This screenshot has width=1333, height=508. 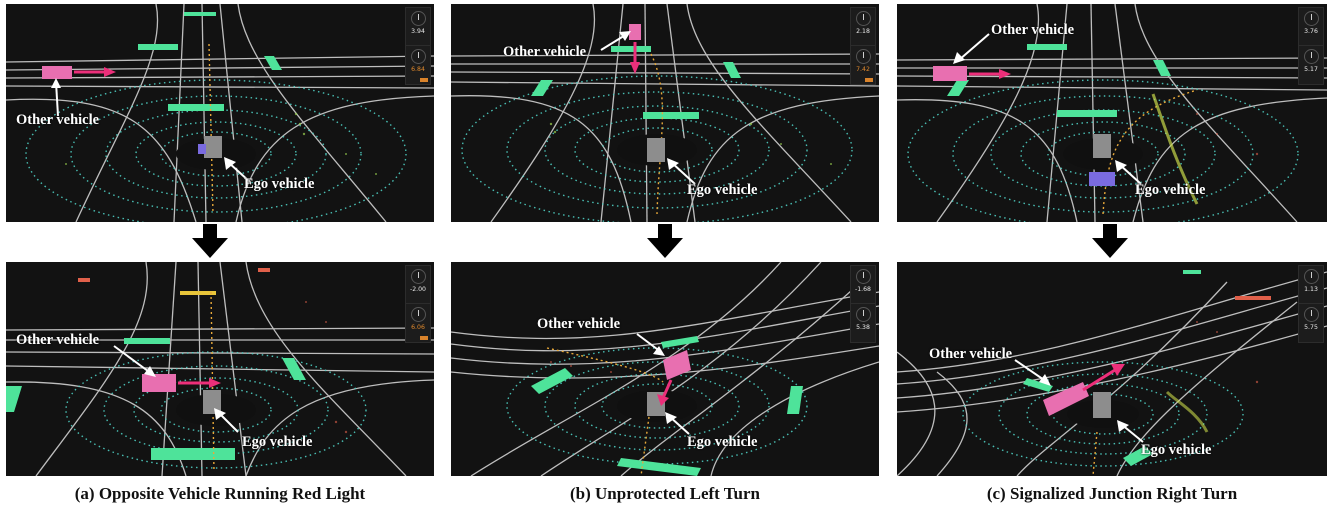 What do you see at coordinates (1311, 285) in the screenshot?
I see `acceleration-gauge: 1.13` at bounding box center [1311, 285].